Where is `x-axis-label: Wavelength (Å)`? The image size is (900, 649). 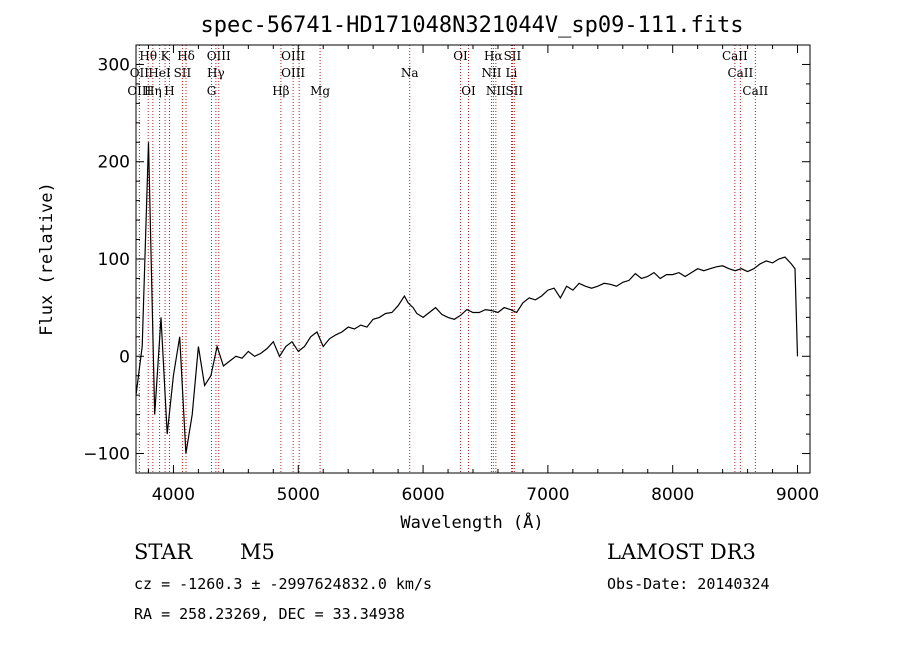
x-axis-label: Wavelength (Å) is located at coordinates (471, 522).